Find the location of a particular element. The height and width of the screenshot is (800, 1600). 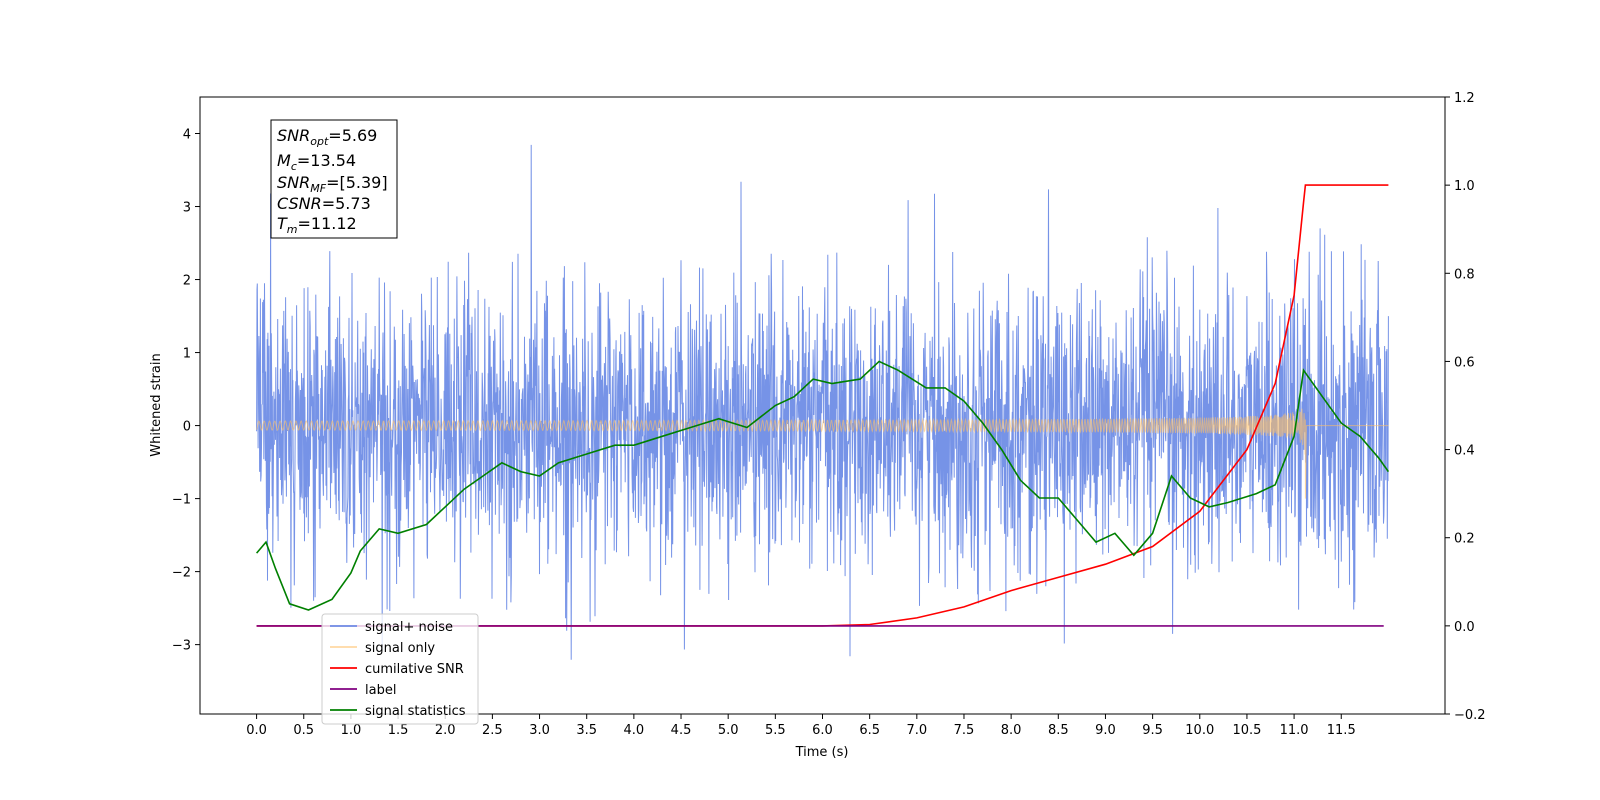

x-tick-label: 9.0 is located at coordinates (1105, 730).